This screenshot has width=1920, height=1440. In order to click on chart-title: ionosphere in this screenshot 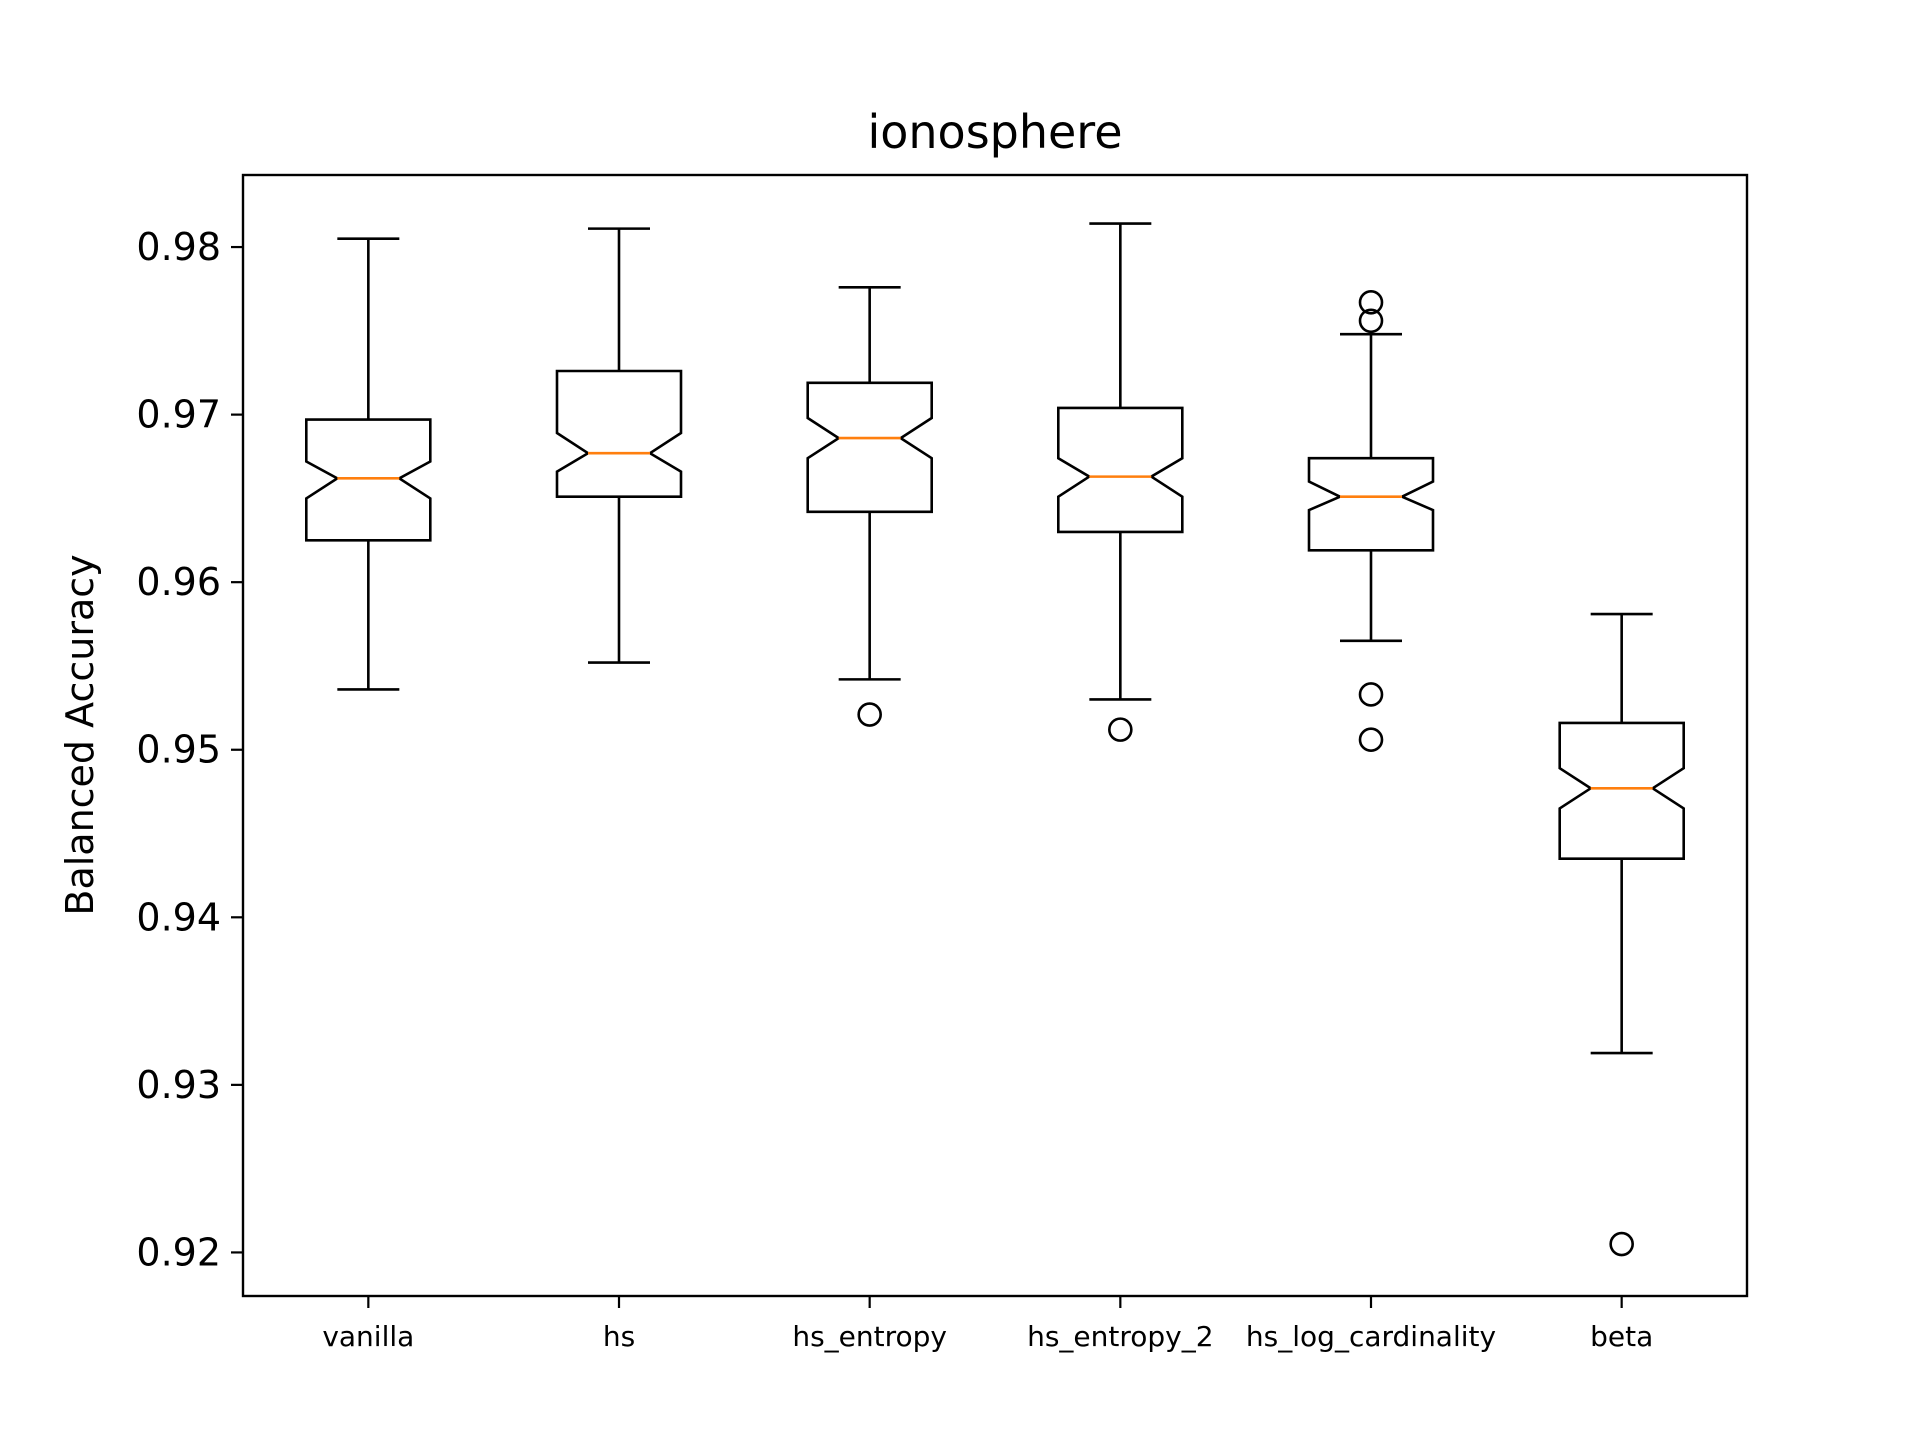, I will do `click(994, 132)`.